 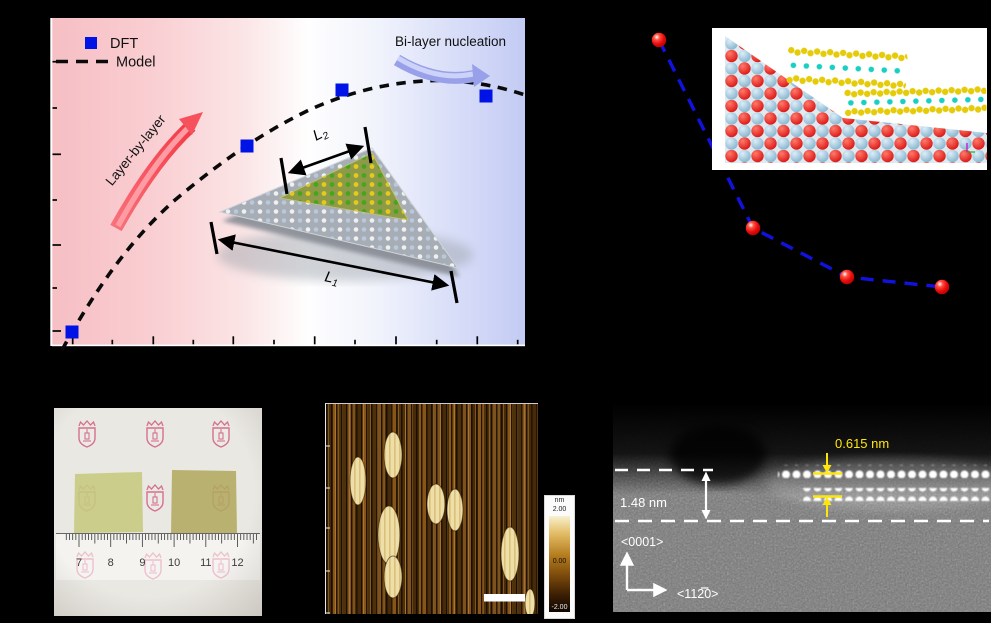 What do you see at coordinates (559, 500) in the screenshot?
I see `colorbar-unit: nm` at bounding box center [559, 500].